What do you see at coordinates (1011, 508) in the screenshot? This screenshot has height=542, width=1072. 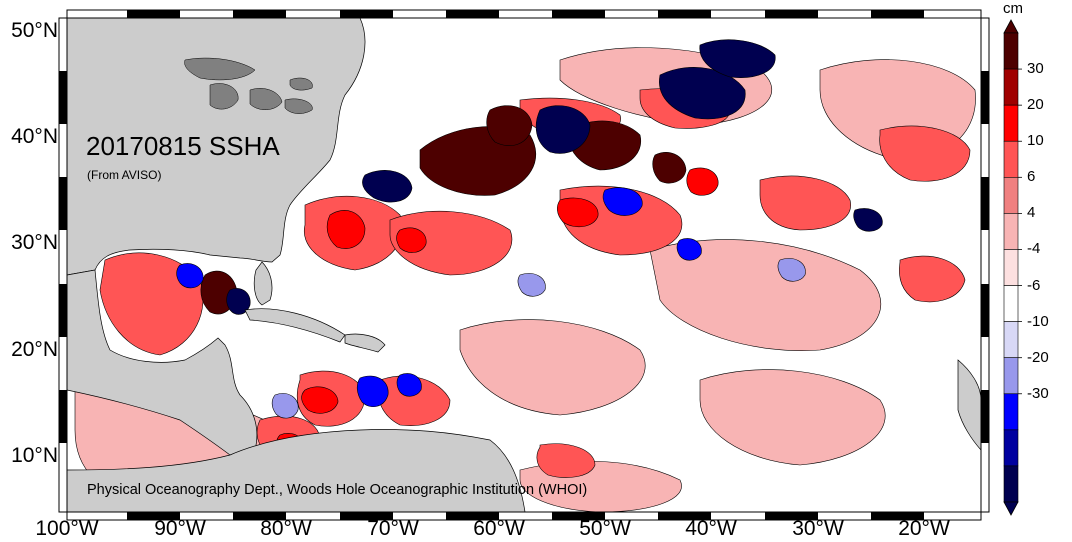 I see `colorbar-bottom-arrow` at bounding box center [1011, 508].